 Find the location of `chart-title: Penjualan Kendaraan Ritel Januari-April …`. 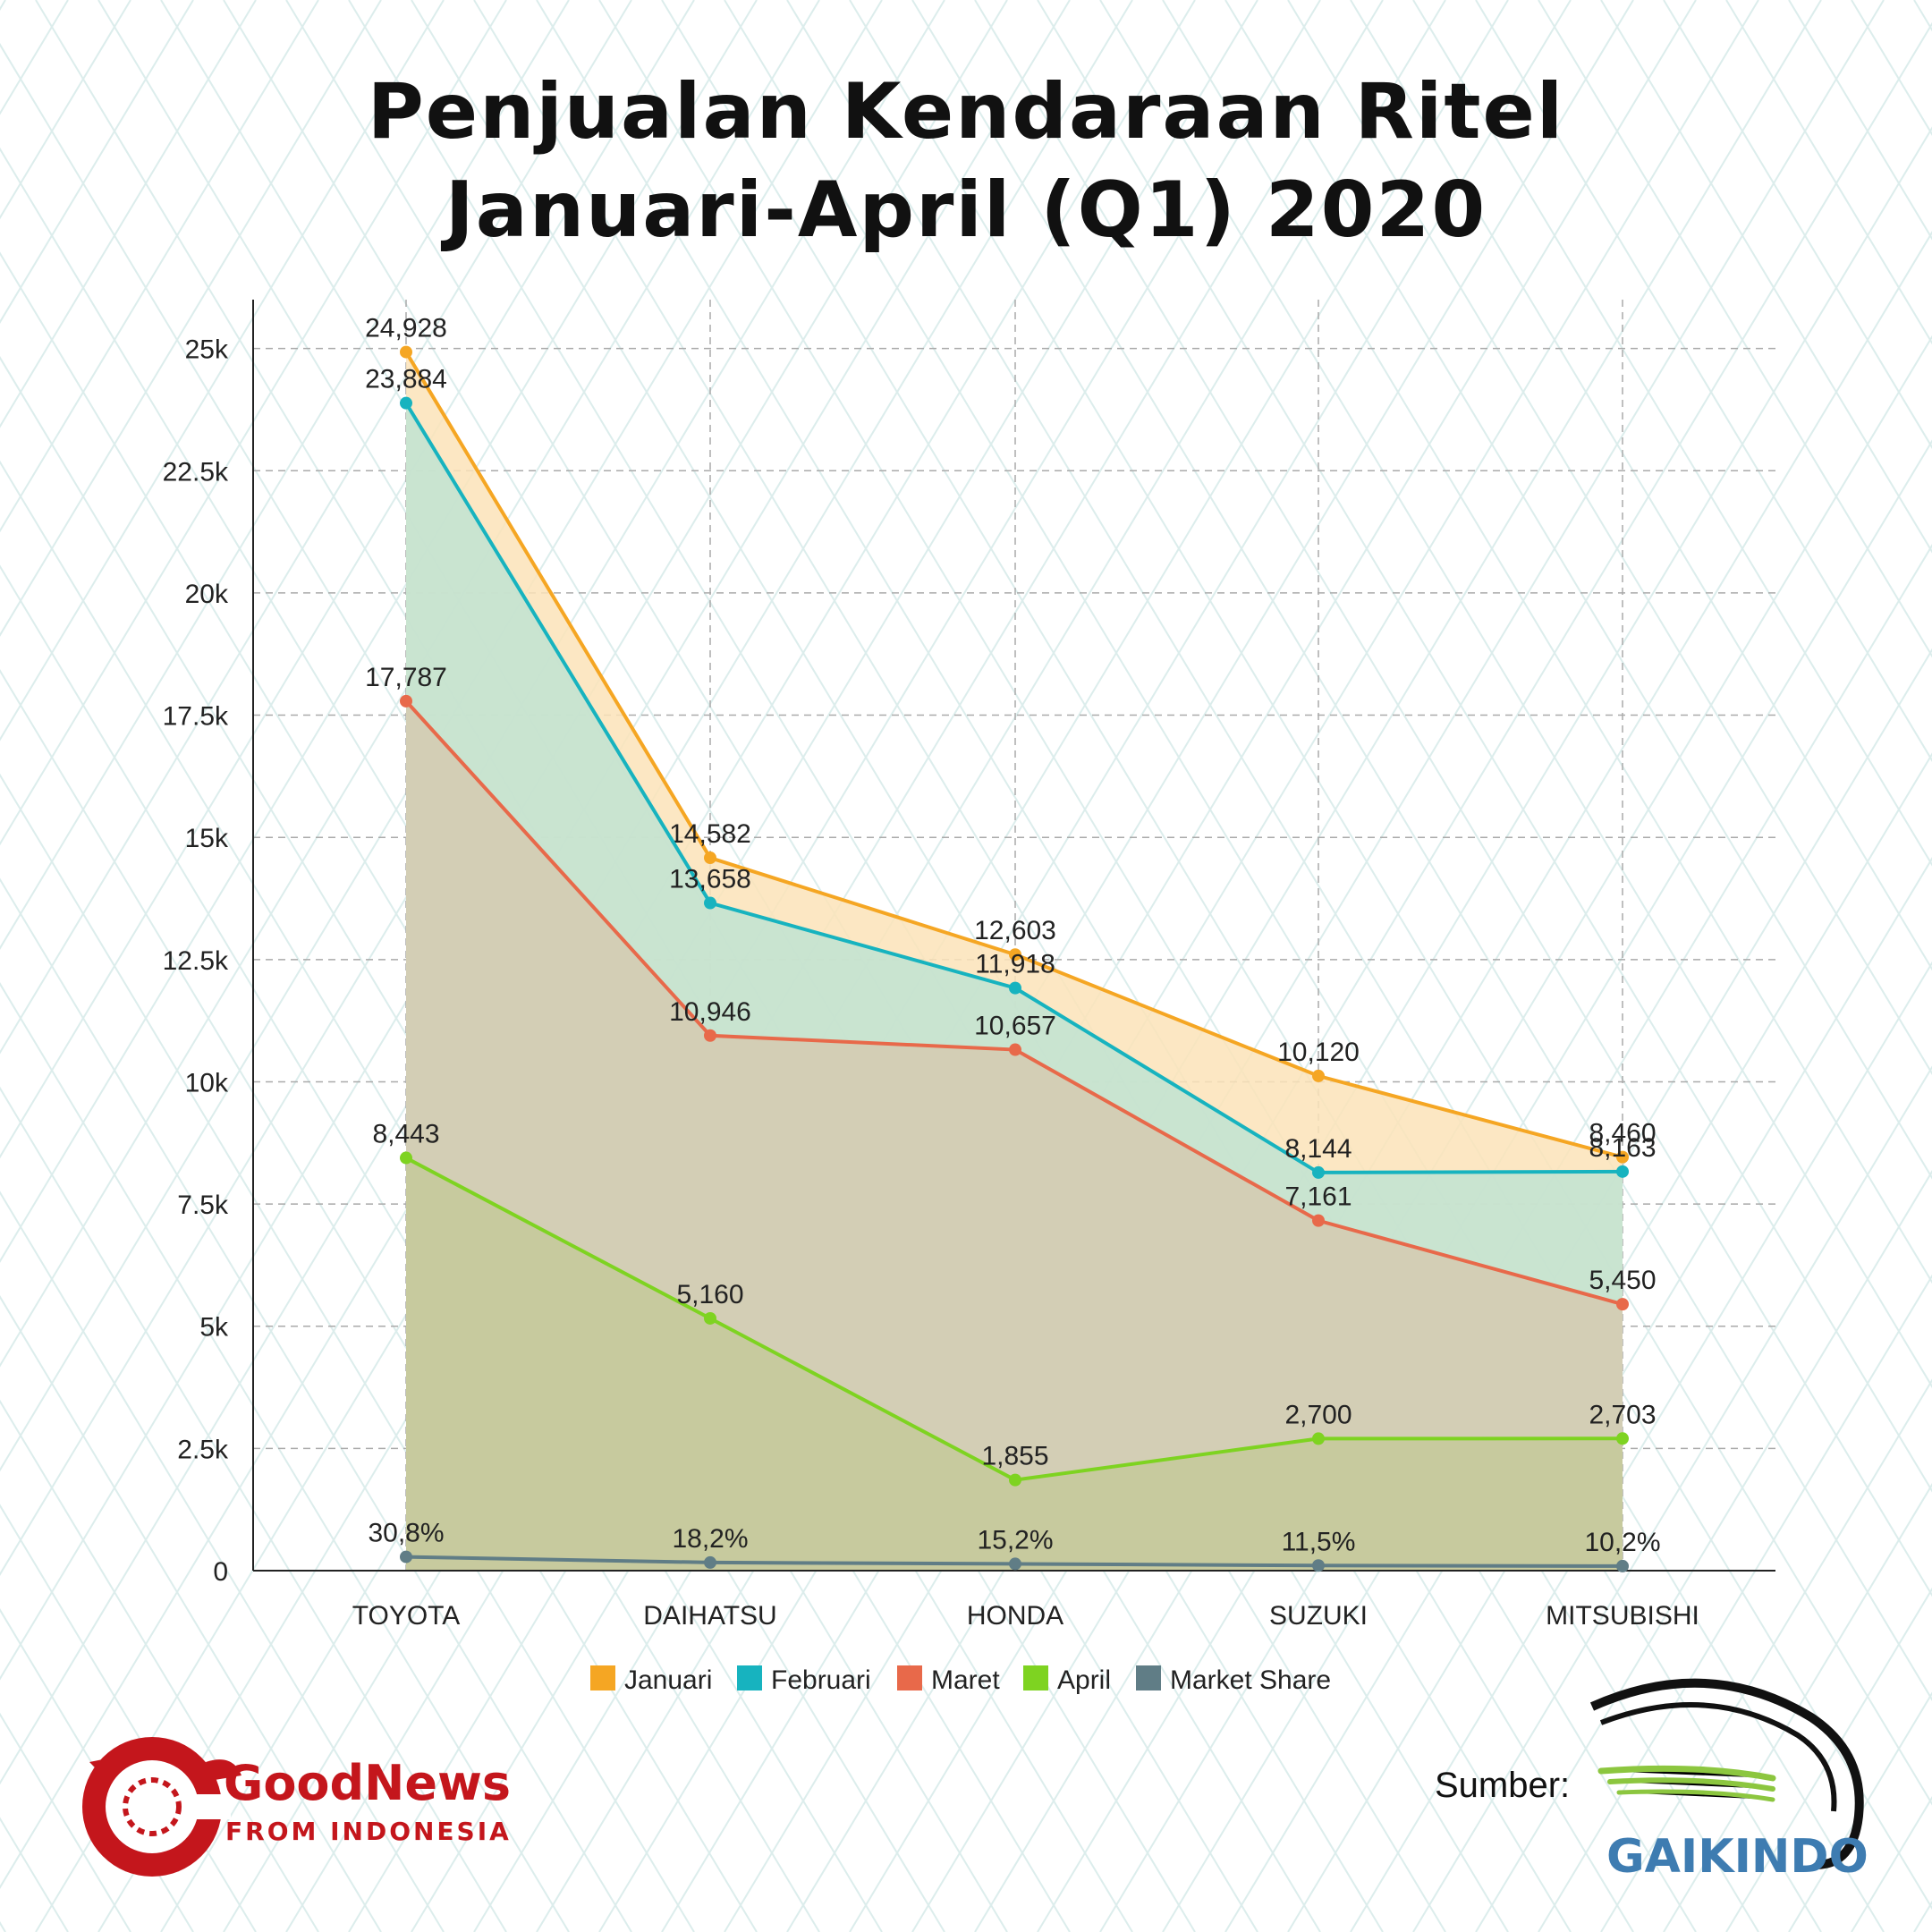

chart-title: Penjualan Kendaraan Ritel Januari-April … is located at coordinates (966, 161).